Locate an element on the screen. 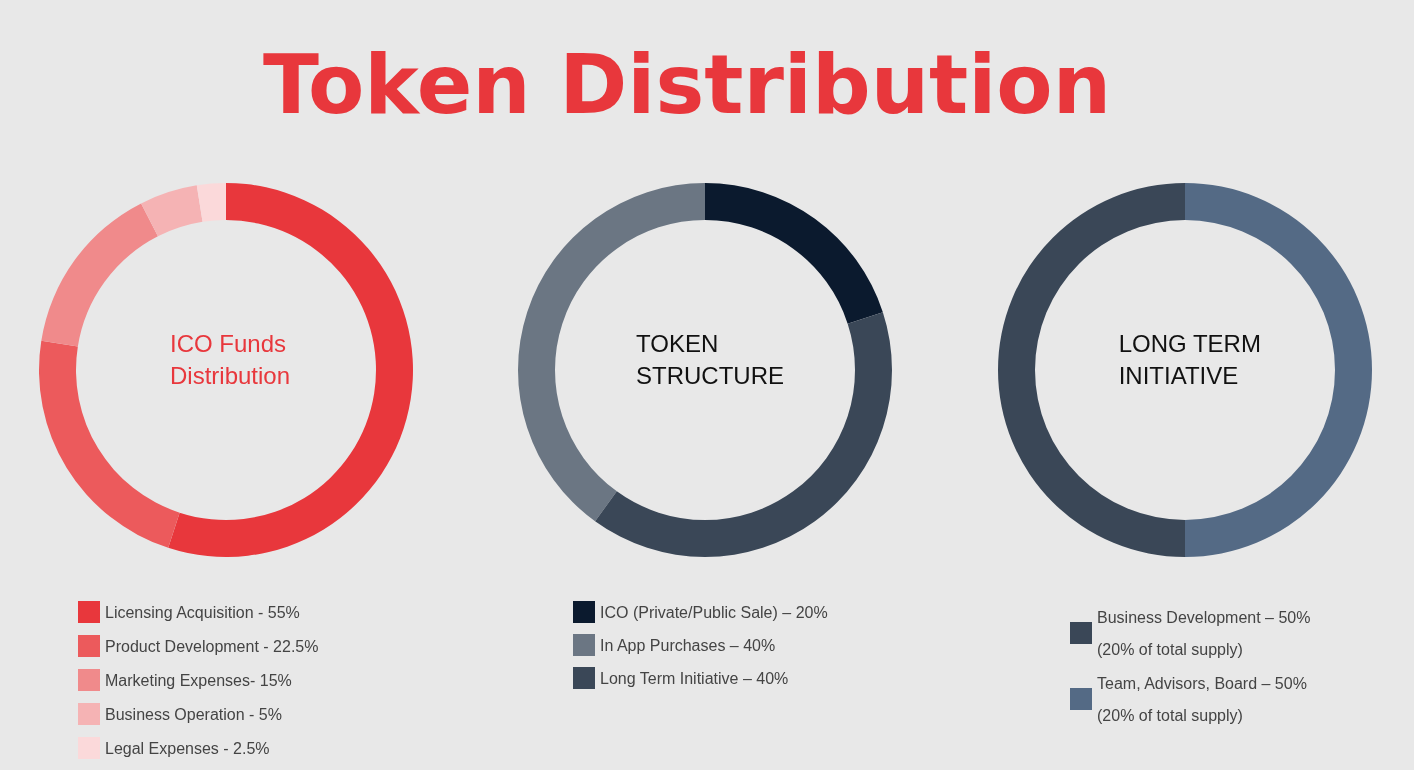 The width and height of the screenshot is (1414, 770). legend-label: Product Development - 22.5% is located at coordinates (212, 646).